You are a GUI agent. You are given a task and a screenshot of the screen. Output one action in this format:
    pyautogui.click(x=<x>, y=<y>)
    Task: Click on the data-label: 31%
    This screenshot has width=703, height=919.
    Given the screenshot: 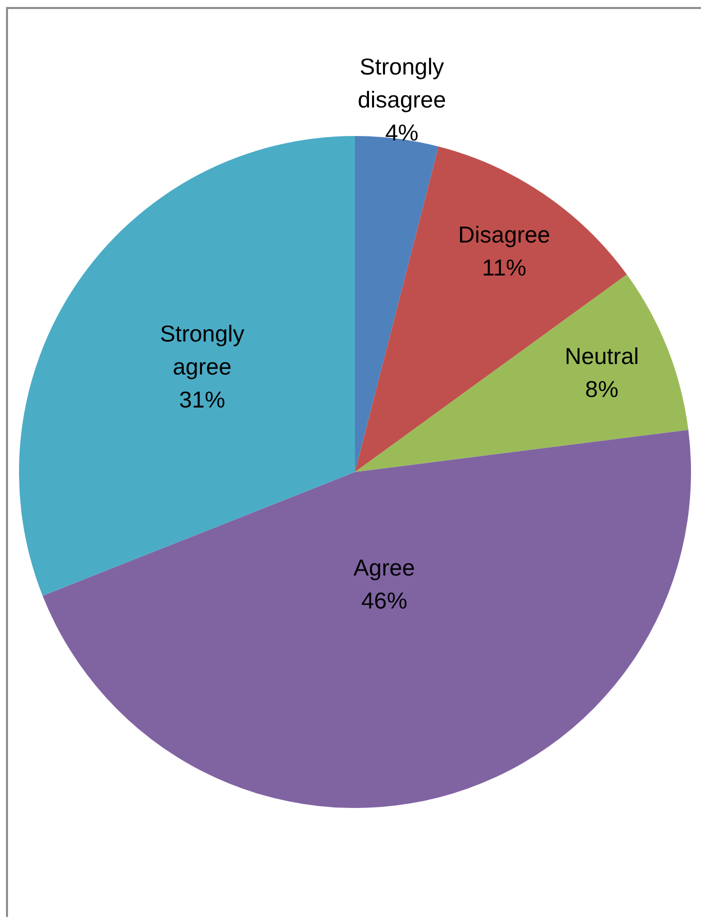 What is the action you would take?
    pyautogui.click(x=202, y=399)
    